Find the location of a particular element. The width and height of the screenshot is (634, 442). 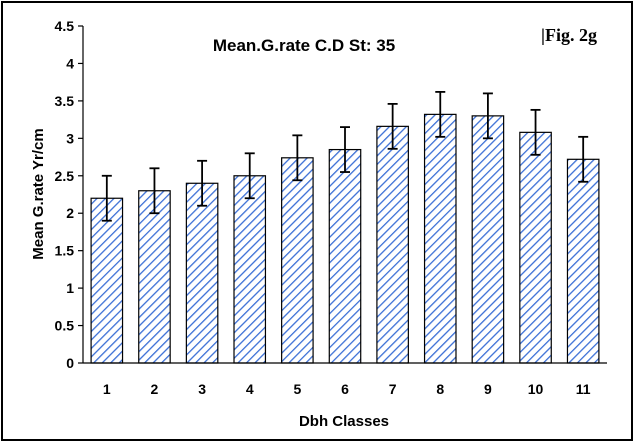

x-tick-label: 2 is located at coordinates (155, 389).